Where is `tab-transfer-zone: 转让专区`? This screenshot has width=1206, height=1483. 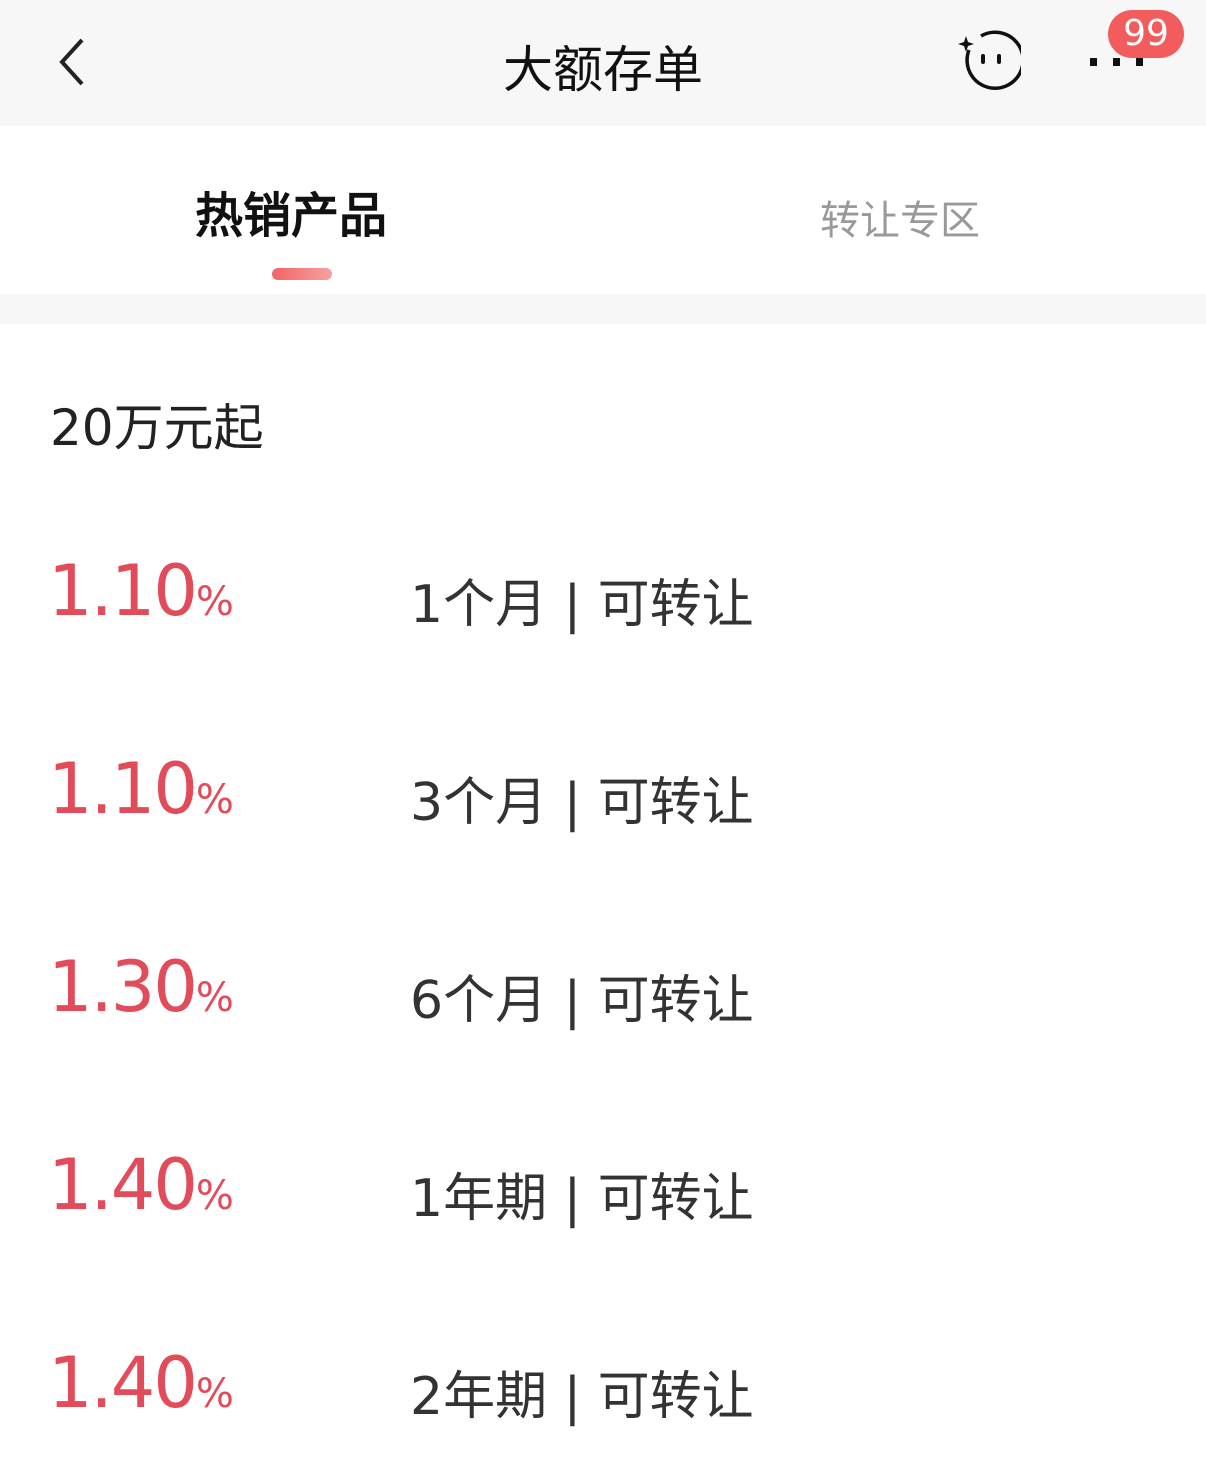
tab-transfer-zone: 转让专区 is located at coordinates (900, 221).